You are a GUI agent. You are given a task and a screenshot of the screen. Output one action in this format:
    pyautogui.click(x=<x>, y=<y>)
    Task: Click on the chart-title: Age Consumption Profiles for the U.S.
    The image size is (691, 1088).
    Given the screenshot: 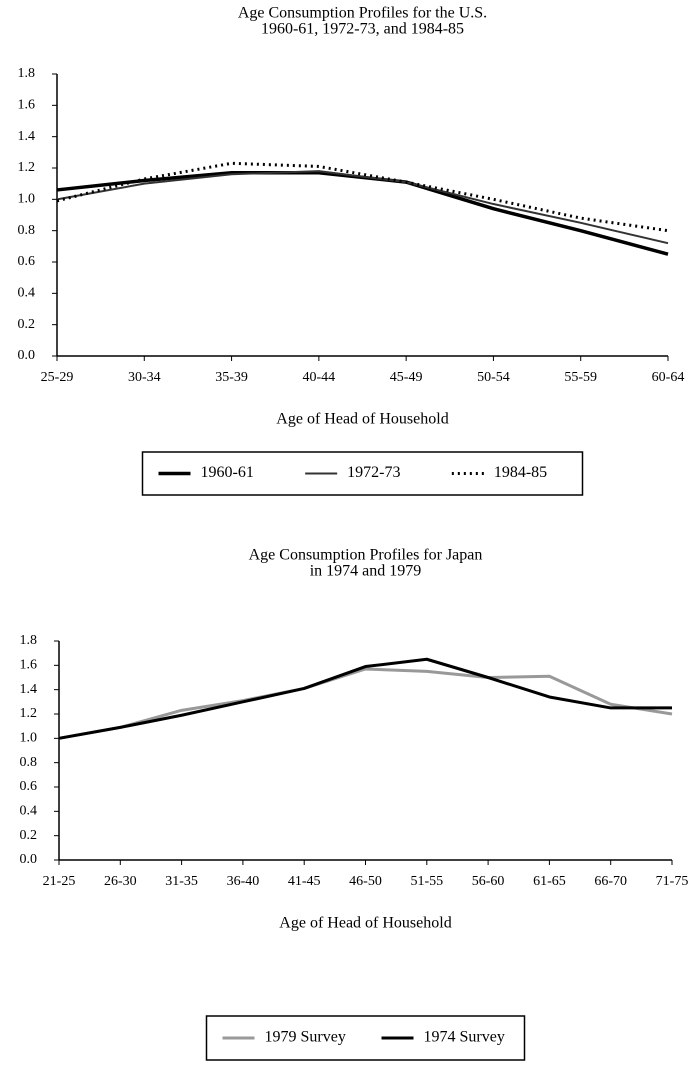 What is the action you would take?
    pyautogui.click(x=362, y=13)
    